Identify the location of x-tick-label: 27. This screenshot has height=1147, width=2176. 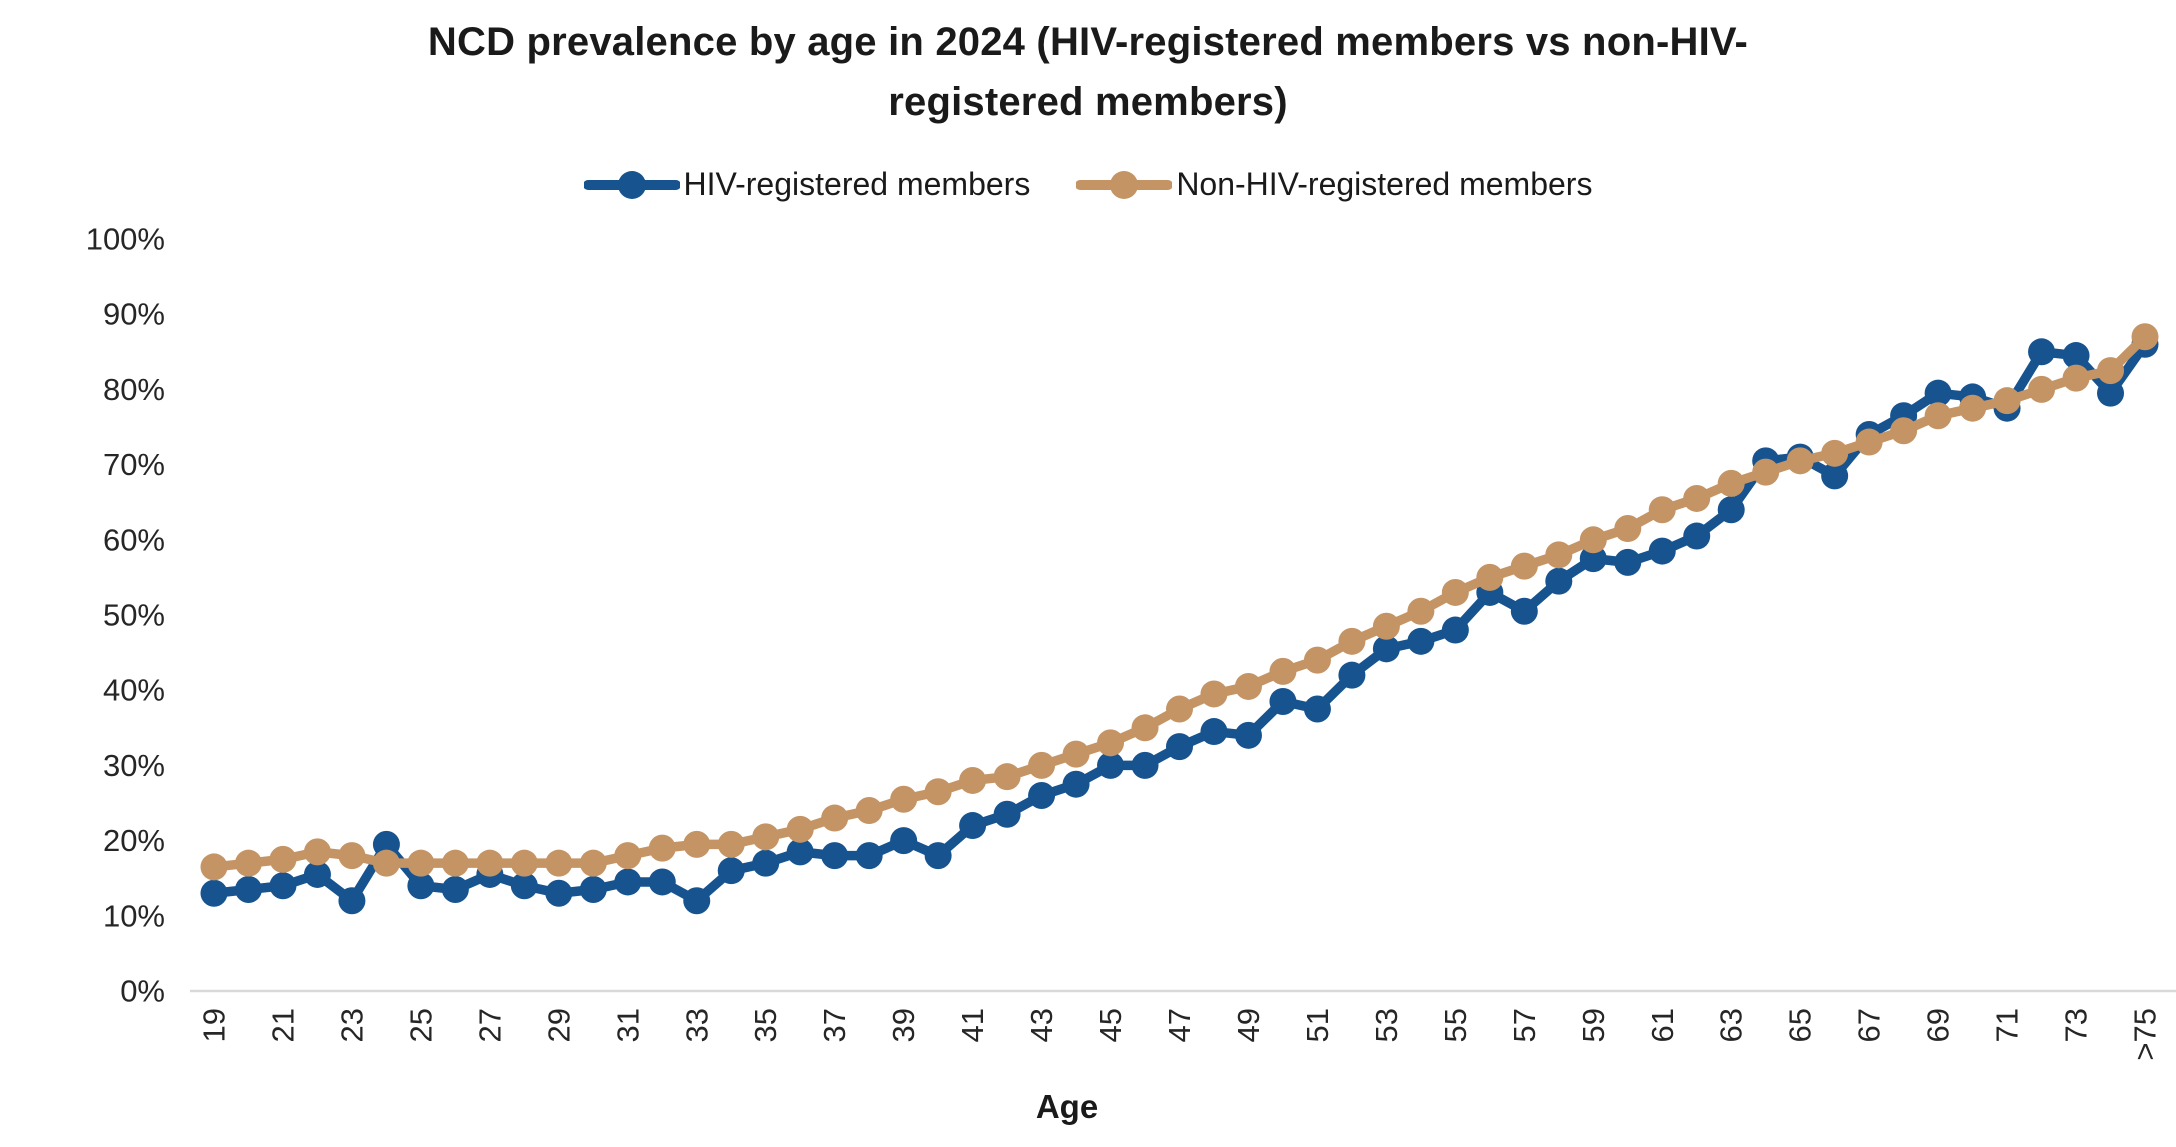
(489, 1025).